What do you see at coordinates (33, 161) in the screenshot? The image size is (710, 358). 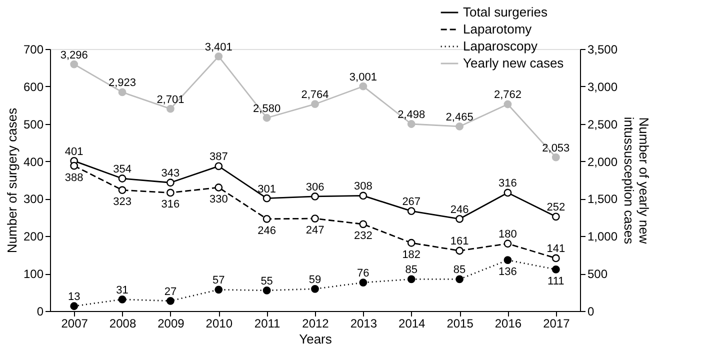 I see `y-tick-label: 400` at bounding box center [33, 161].